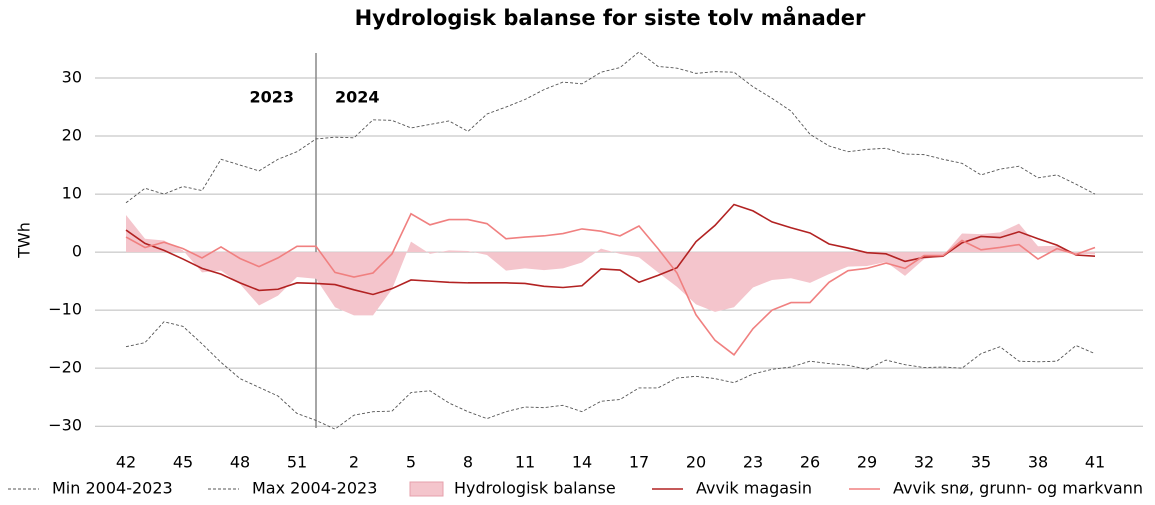 The width and height of the screenshot is (1155, 505). Describe the element at coordinates (535, 488) in the screenshot. I see `legend-label: Hydrologisk balanse` at that location.